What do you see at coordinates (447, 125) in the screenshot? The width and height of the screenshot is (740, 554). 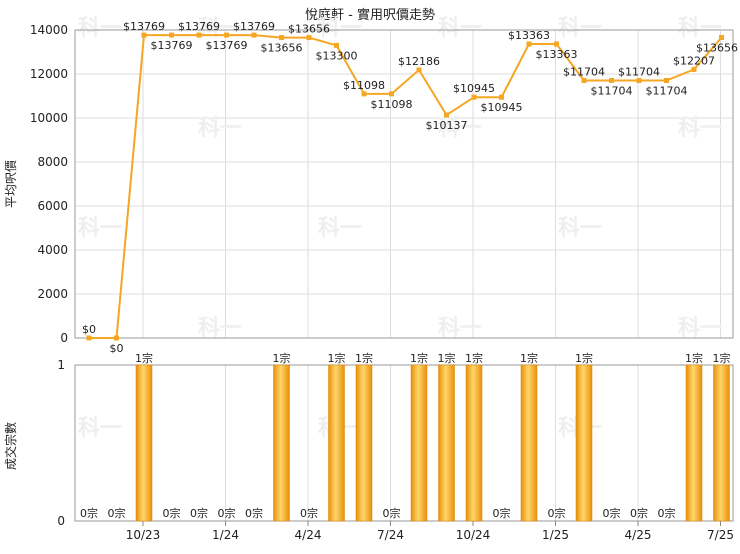 I see `price-point-label: $10137` at bounding box center [447, 125].